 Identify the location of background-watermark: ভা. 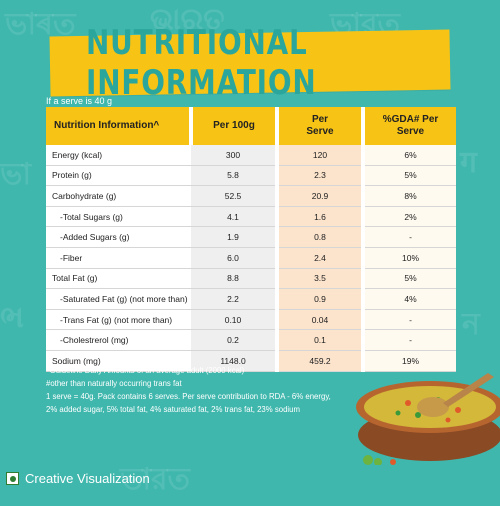
(16, 174).